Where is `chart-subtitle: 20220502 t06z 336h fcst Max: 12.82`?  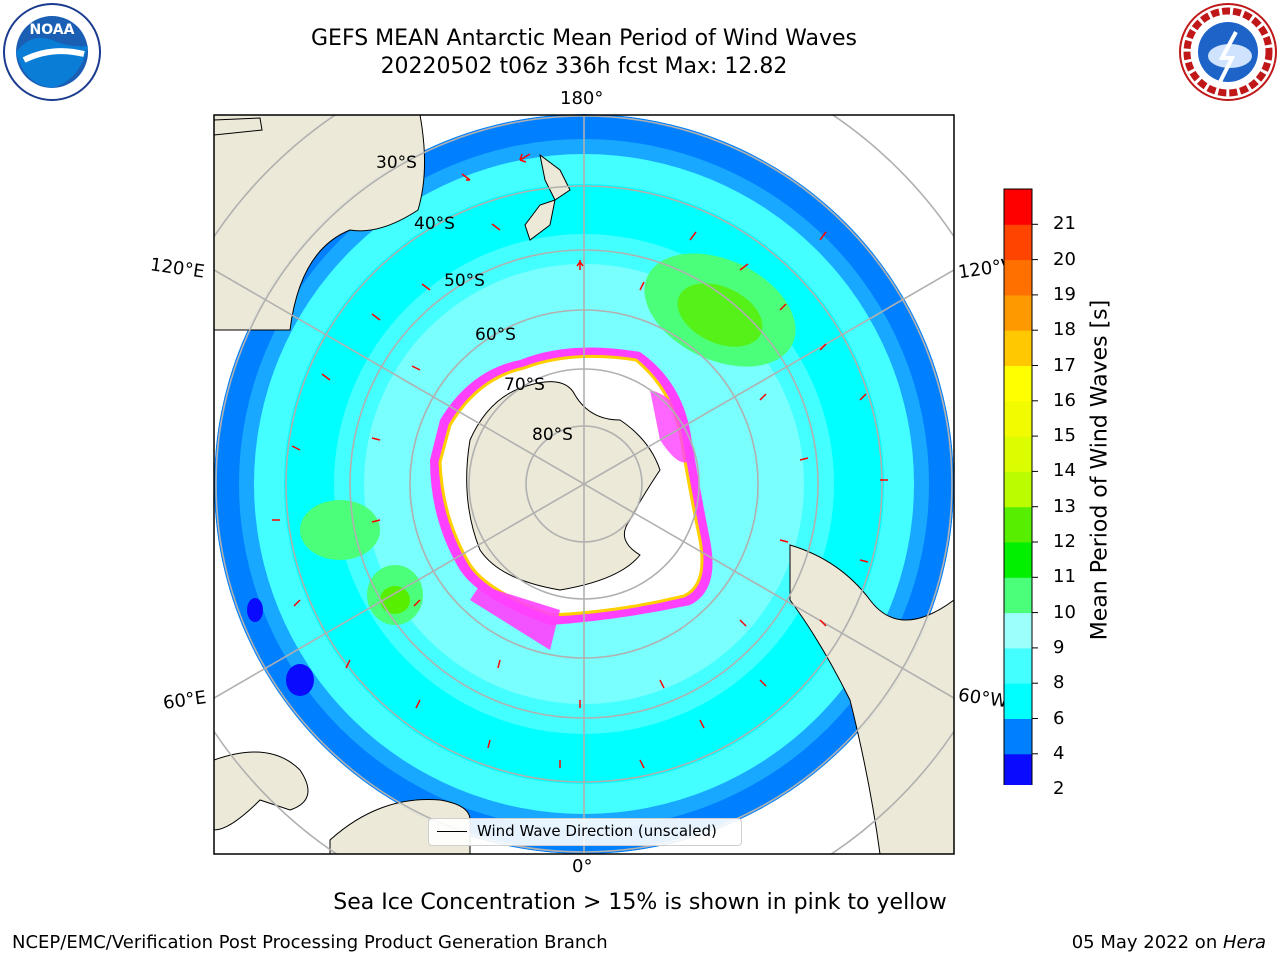 chart-subtitle: 20220502 t06z 336h fcst Max: 12.82 is located at coordinates (584, 66).